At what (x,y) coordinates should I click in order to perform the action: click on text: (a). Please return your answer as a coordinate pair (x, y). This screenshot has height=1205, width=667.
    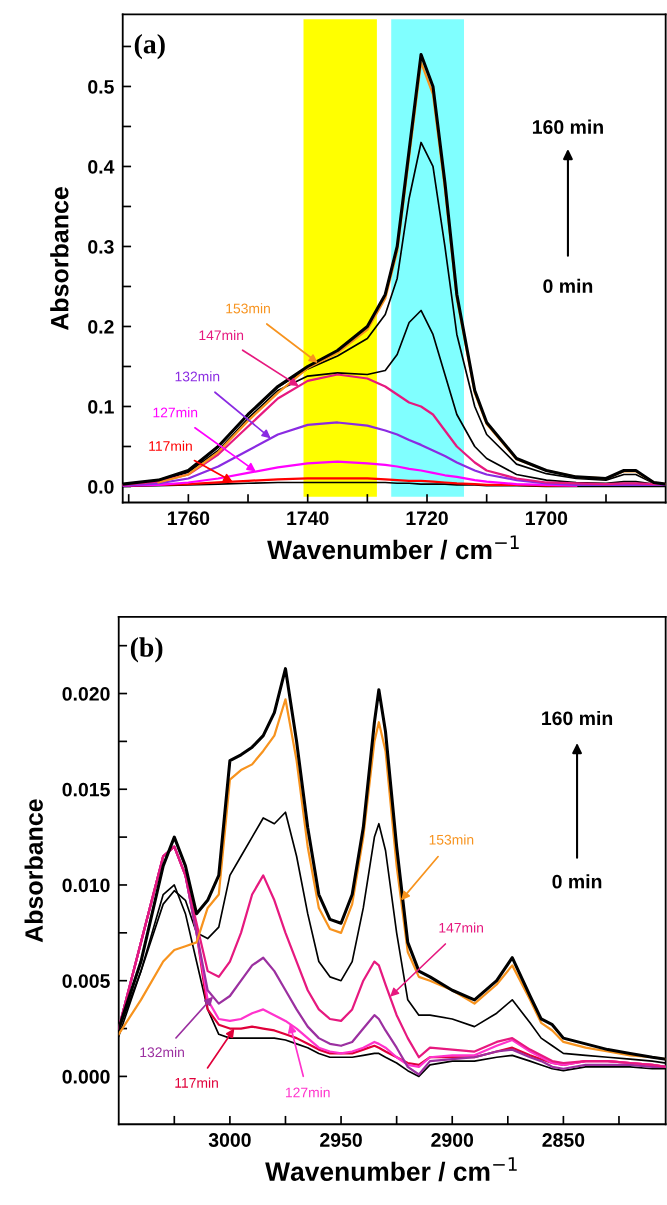
    Looking at the image, I should click on (149, 46).